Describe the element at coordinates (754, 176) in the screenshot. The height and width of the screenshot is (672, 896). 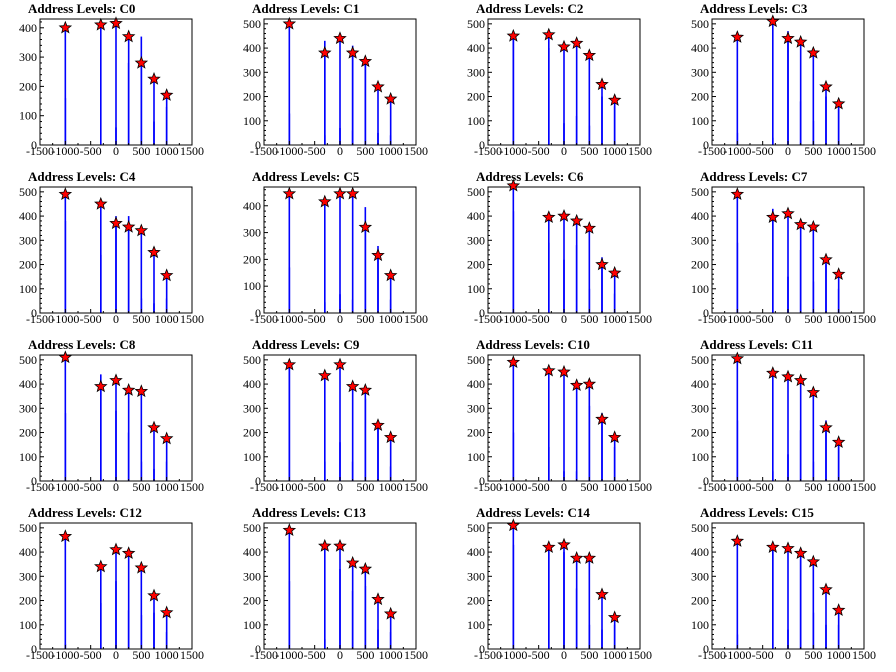
I see `panel-title: Address Levels: C7` at that location.